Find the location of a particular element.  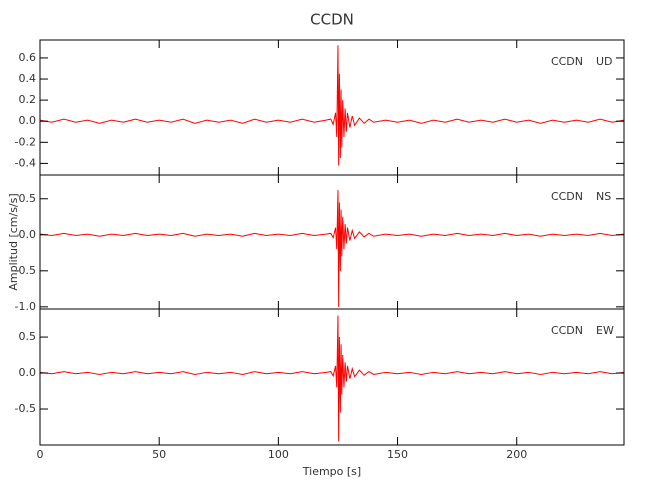

x-tick-label: 100 is located at coordinates (278, 454).